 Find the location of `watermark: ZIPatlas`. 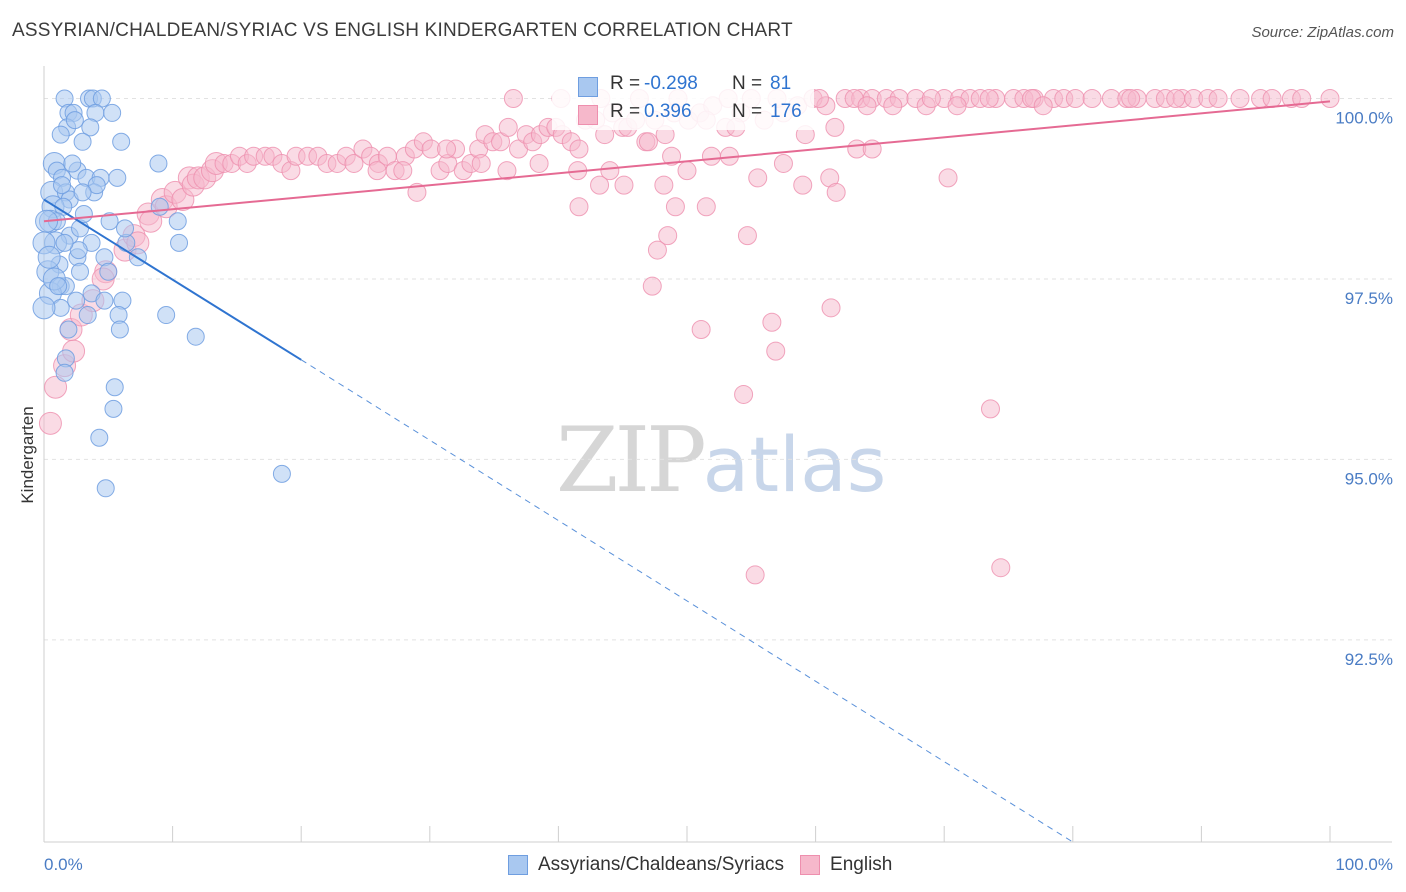

watermark: ZIPatlas is located at coordinates (721, 460).